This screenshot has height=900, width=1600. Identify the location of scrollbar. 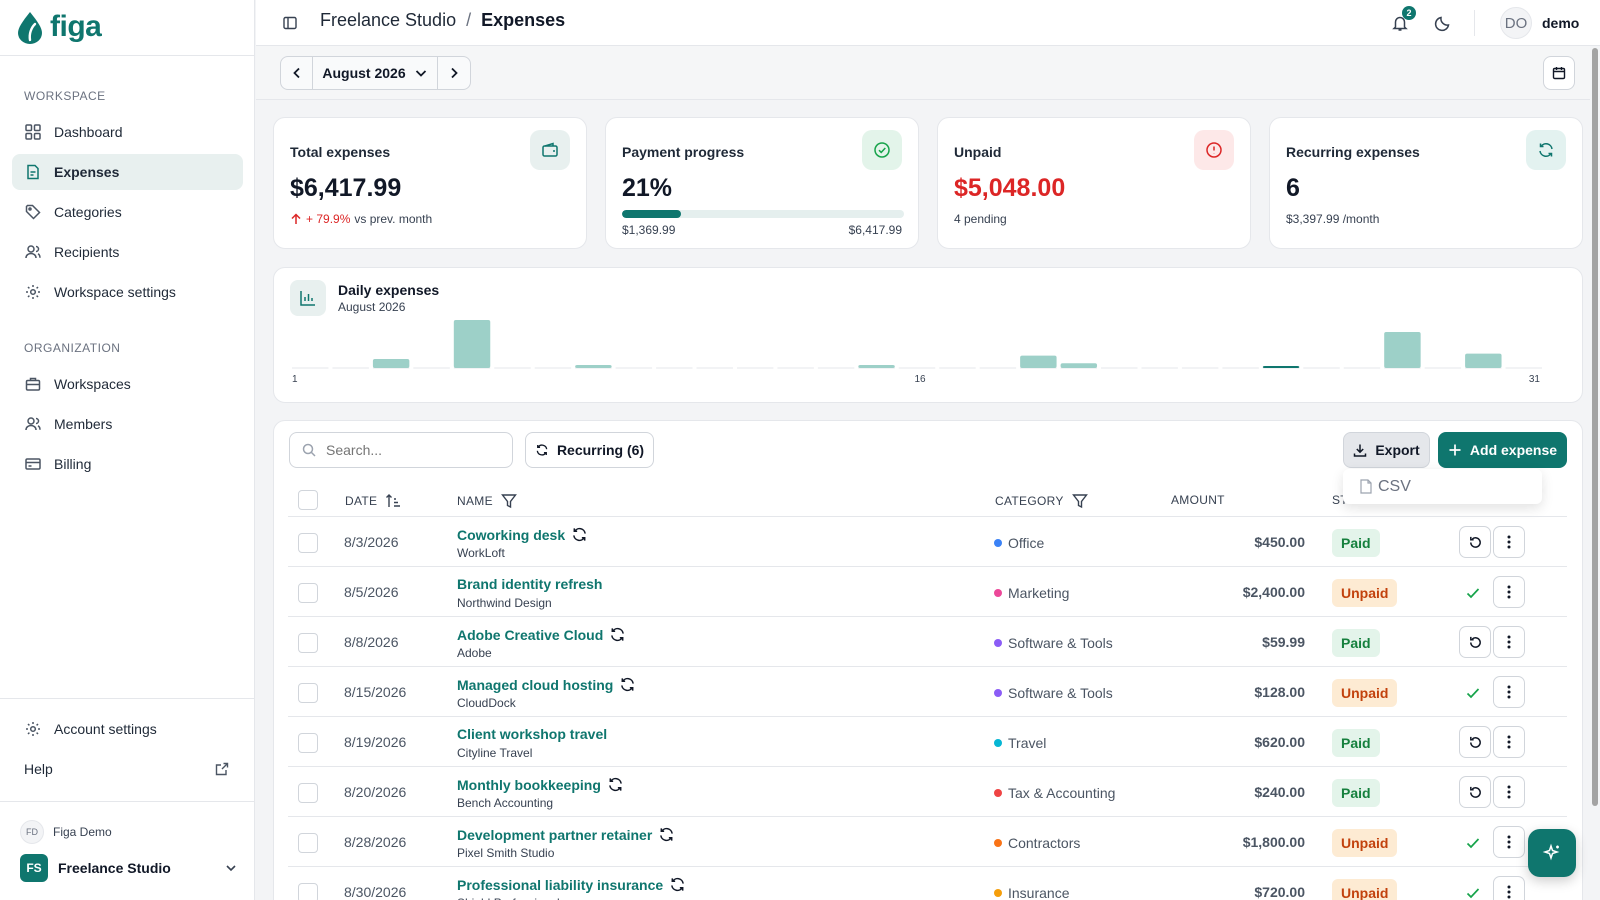
(1595, 473).